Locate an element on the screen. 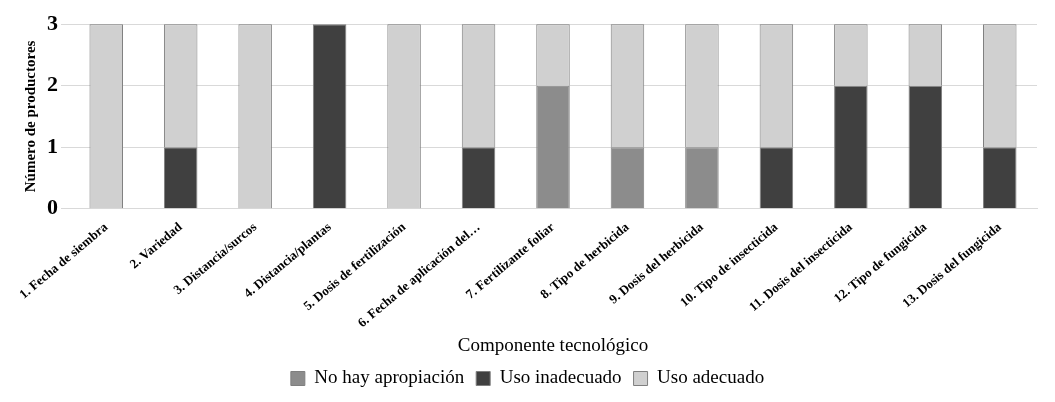  y-tick-label: 1 is located at coordinates (52, 145).